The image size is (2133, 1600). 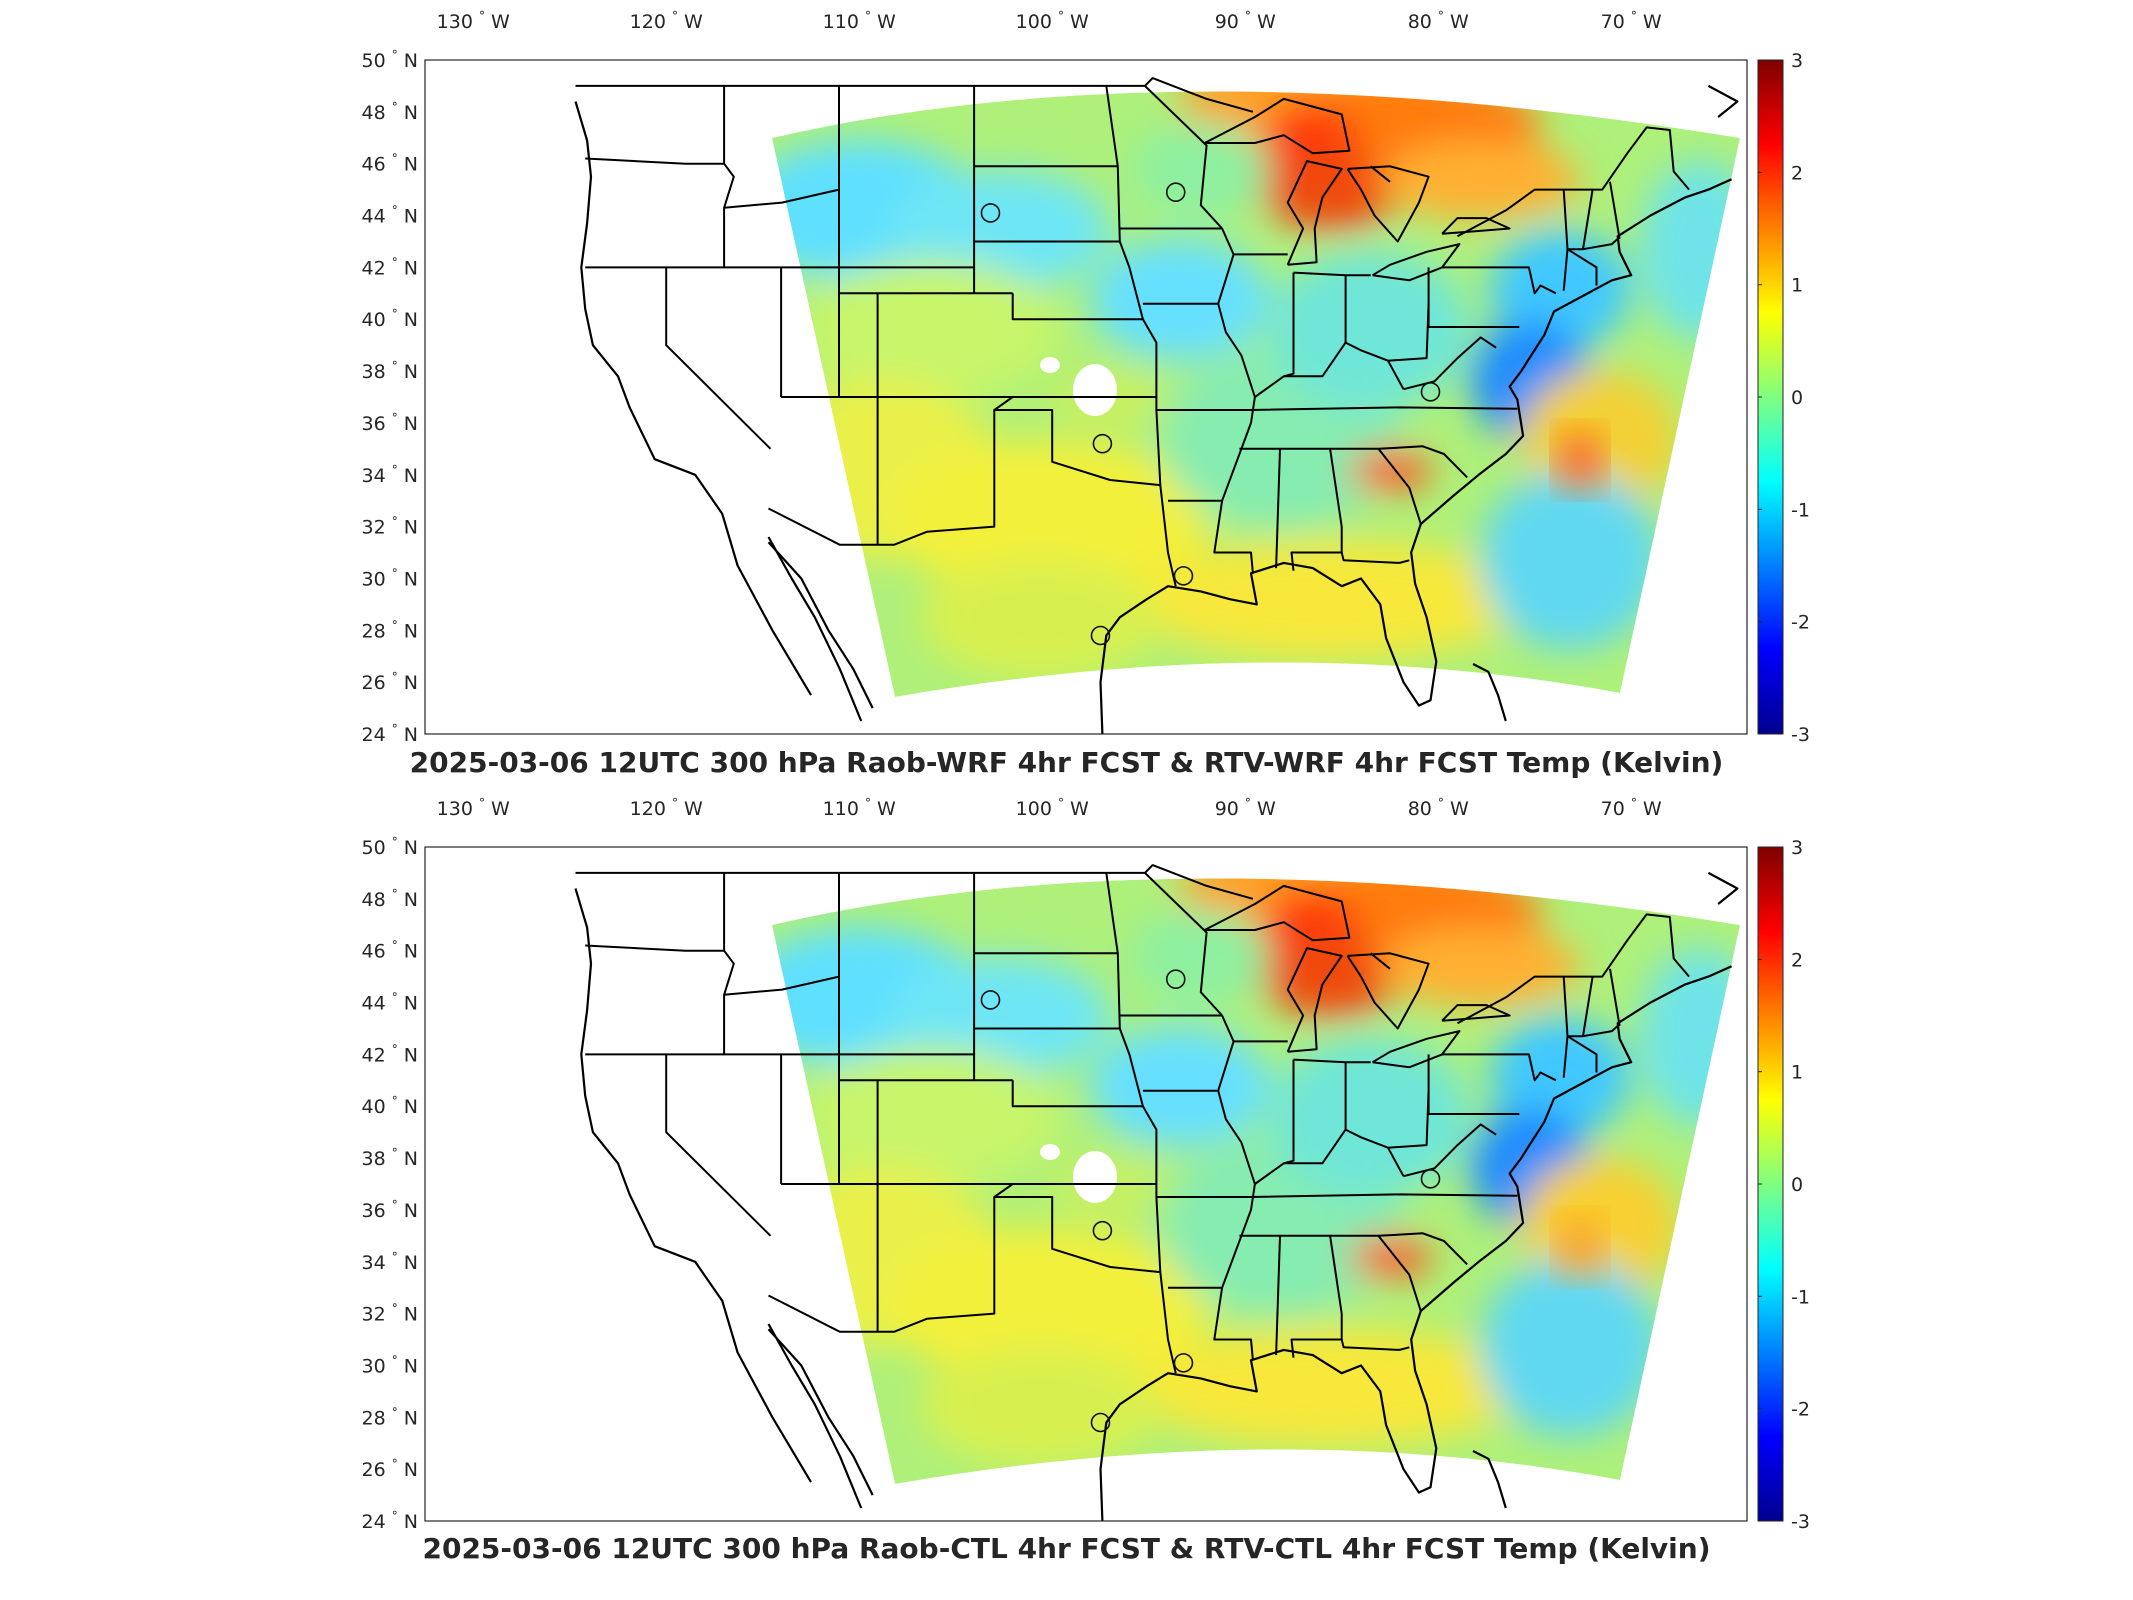 I want to click on lat-tick-label: 40 ° N, so click(x=390, y=319).